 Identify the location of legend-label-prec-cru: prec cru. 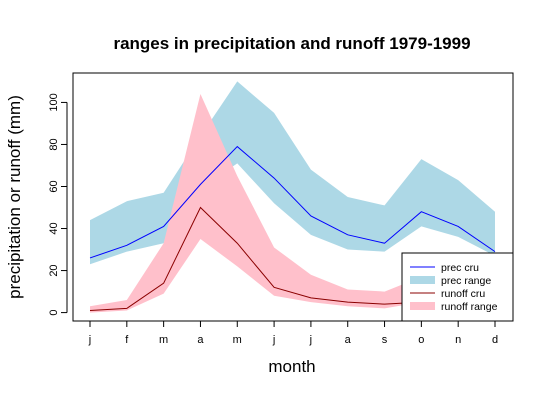
(460, 268).